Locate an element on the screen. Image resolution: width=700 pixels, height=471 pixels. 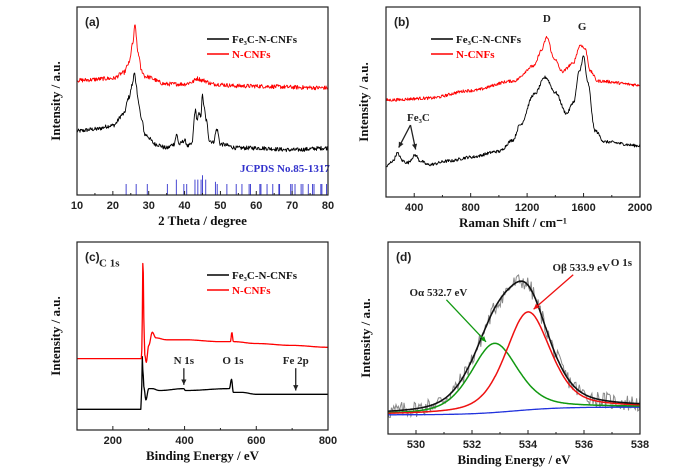
panel-label: (d) is located at coordinates (403, 257).